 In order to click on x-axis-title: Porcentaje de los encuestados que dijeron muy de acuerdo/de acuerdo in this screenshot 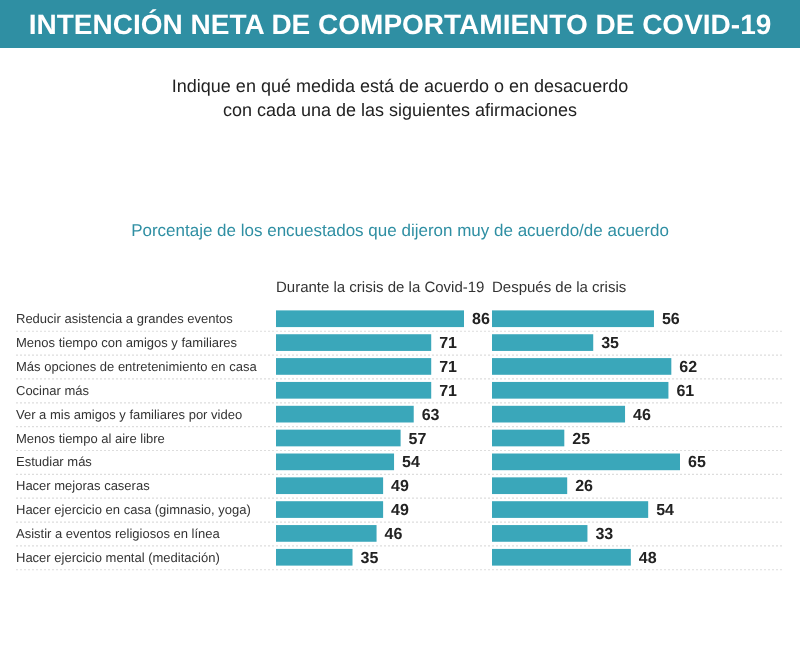, I will do `click(400, 230)`.